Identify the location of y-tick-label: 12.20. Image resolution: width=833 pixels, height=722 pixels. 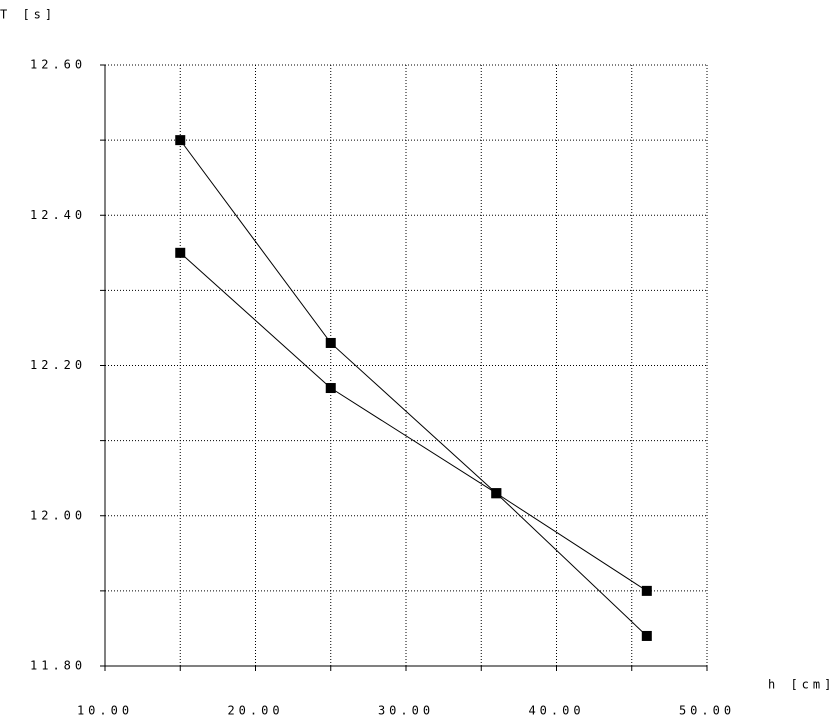
(58, 365).